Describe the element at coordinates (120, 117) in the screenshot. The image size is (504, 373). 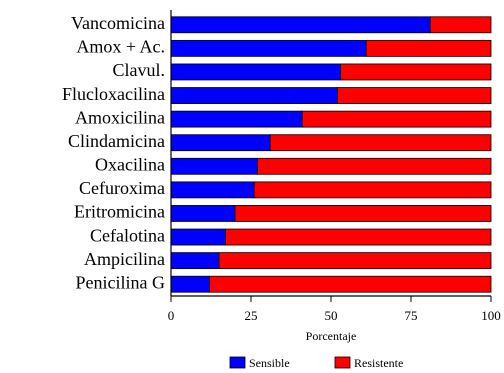
I see `category-label: Amoxicilina` at that location.